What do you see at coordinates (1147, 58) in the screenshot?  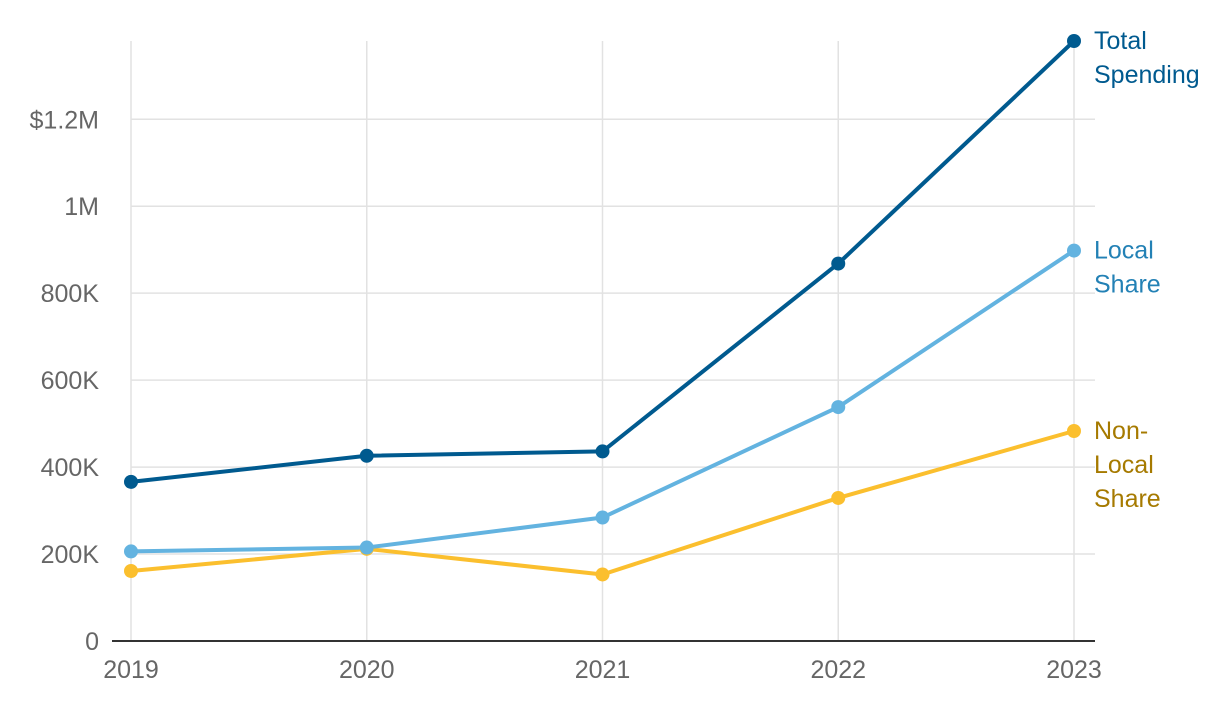 I see `series-label-total: Total Spending` at bounding box center [1147, 58].